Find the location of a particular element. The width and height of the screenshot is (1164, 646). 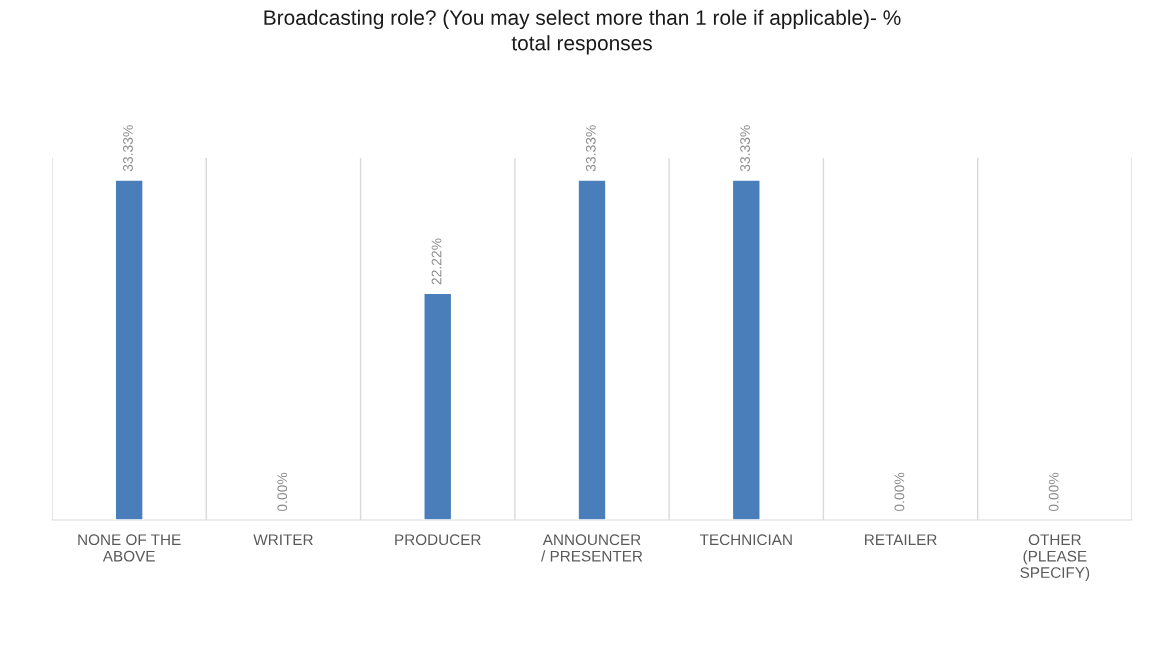

x-tick-label: NONE OF THE ABOVE is located at coordinates (129, 548).